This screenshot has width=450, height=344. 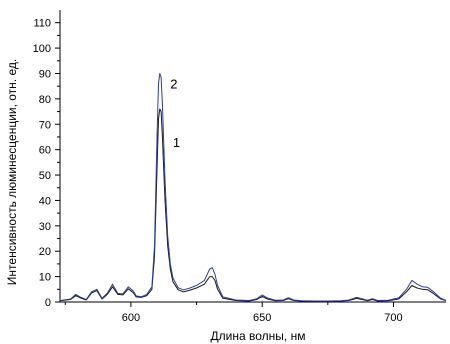 What do you see at coordinates (45, 125) in the screenshot?
I see `y-tick-label: 70` at bounding box center [45, 125].